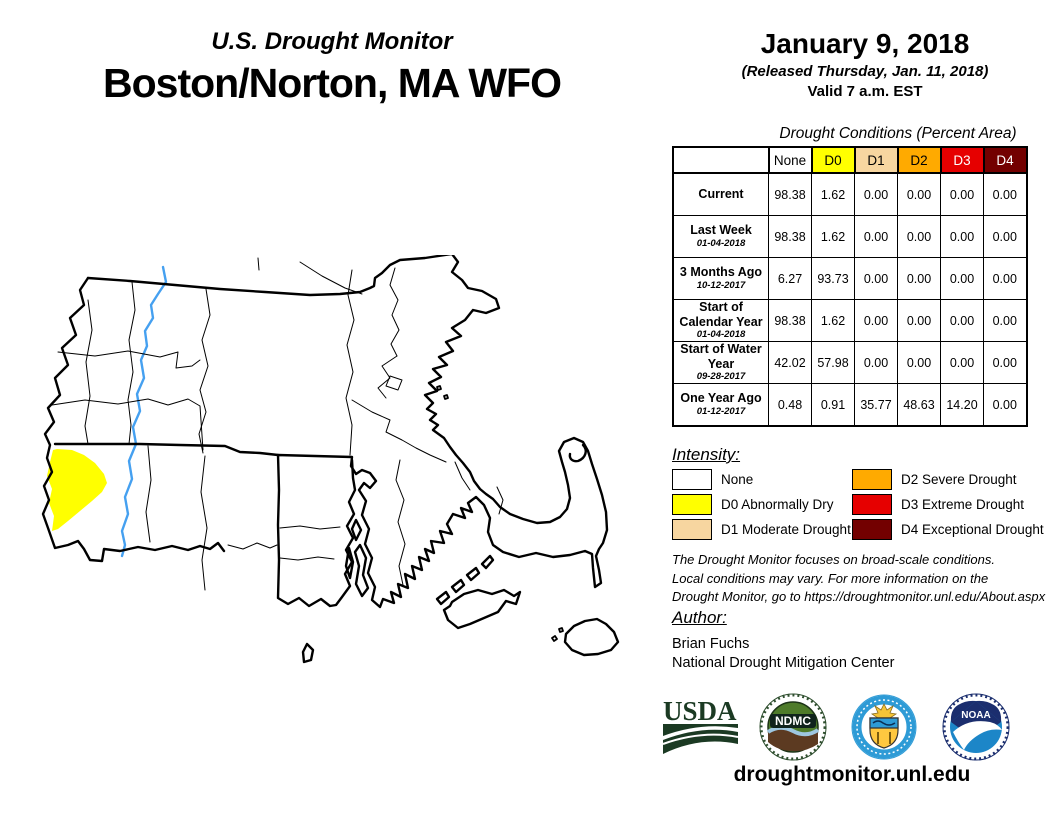 This screenshot has height=816, width=1056. I want to click on table-caption: Drought Conditions (Percent Area), so click(898, 133).